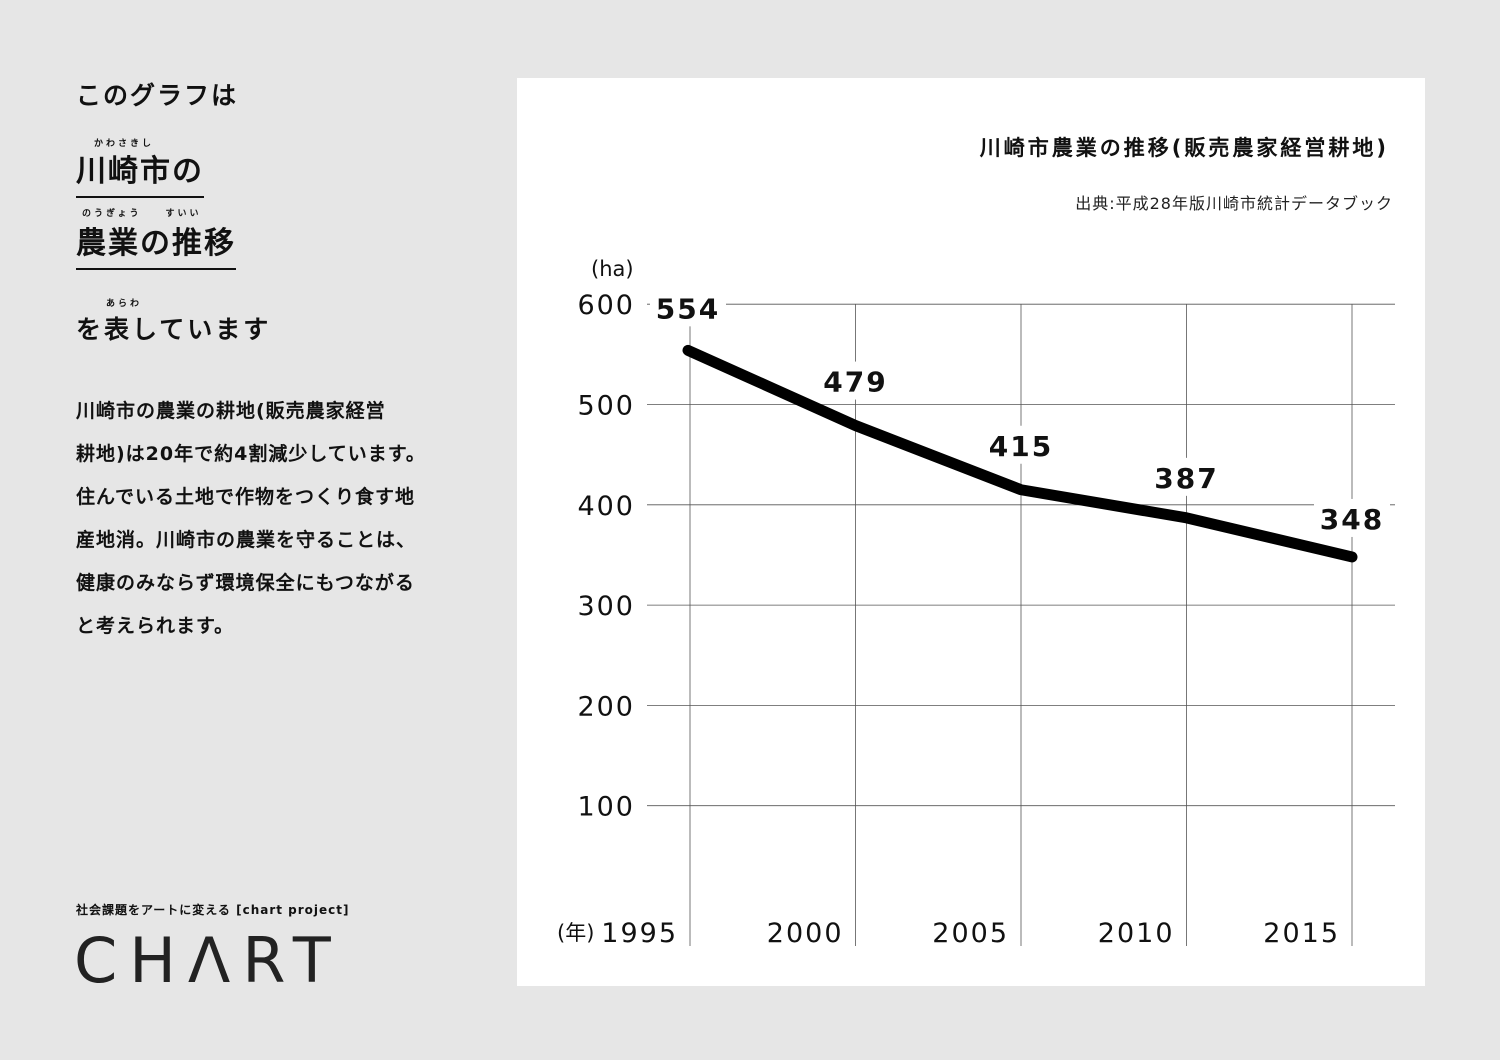  I want to click on headline-agriculture: 農業の推移, so click(156, 244).